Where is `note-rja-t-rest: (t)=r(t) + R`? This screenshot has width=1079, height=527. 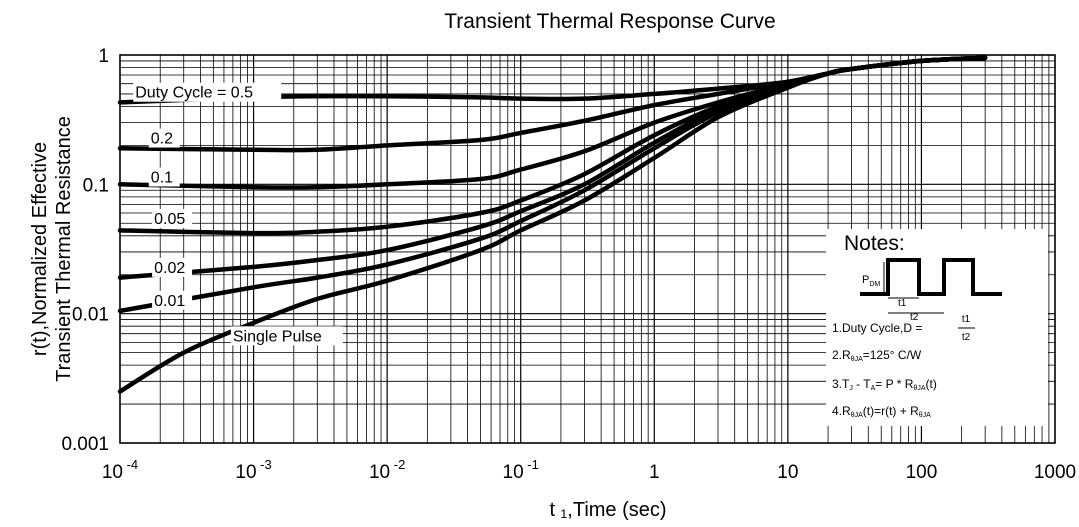
note-rja-t-rest: (t)=r(t) + R is located at coordinates (891, 411).